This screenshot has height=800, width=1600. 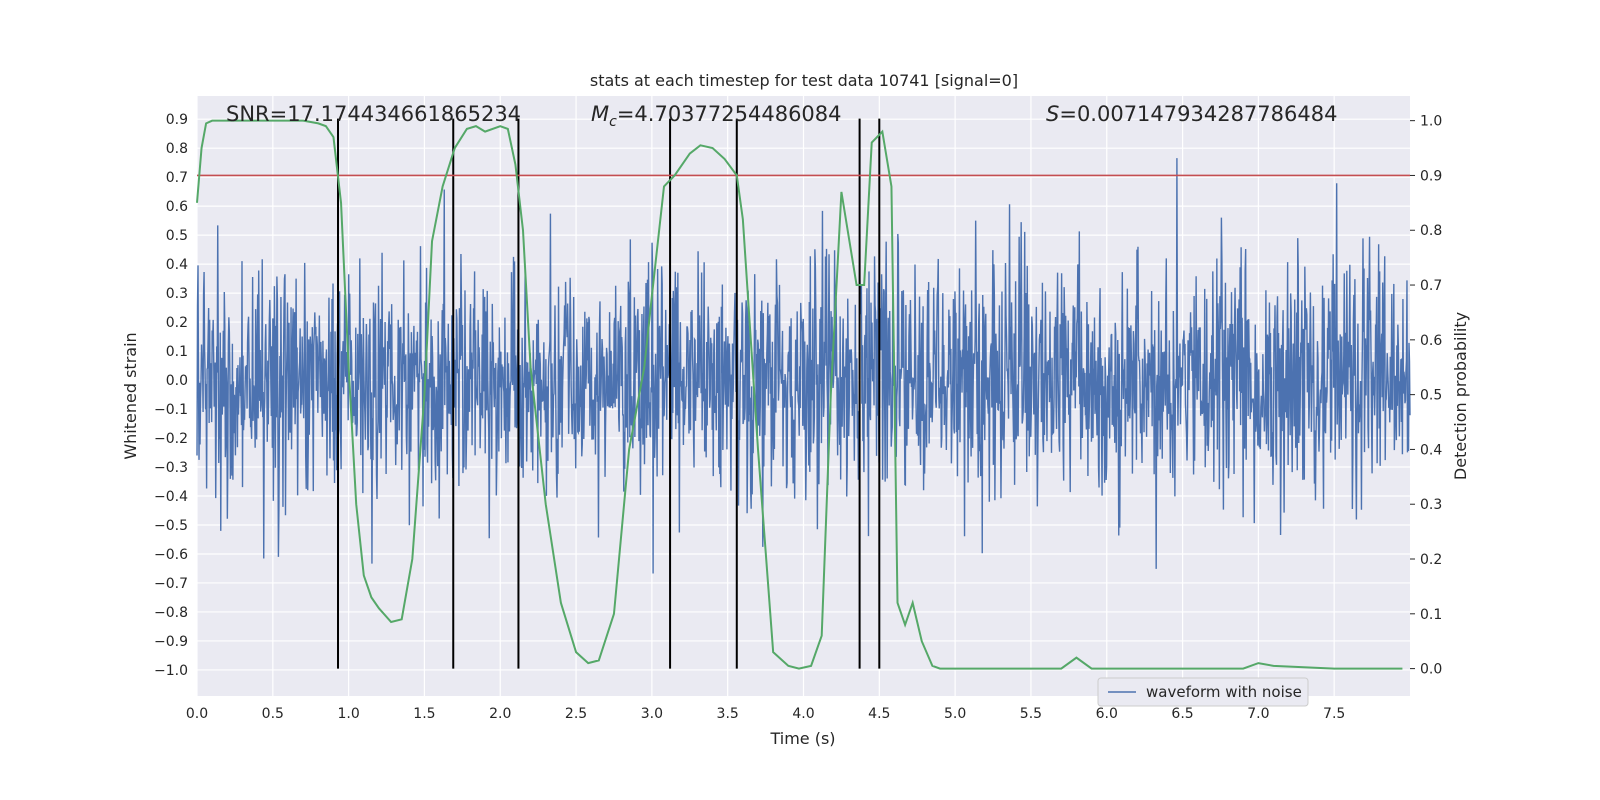 I want to click on x-tick-label: 6.0, so click(x=1107, y=714).